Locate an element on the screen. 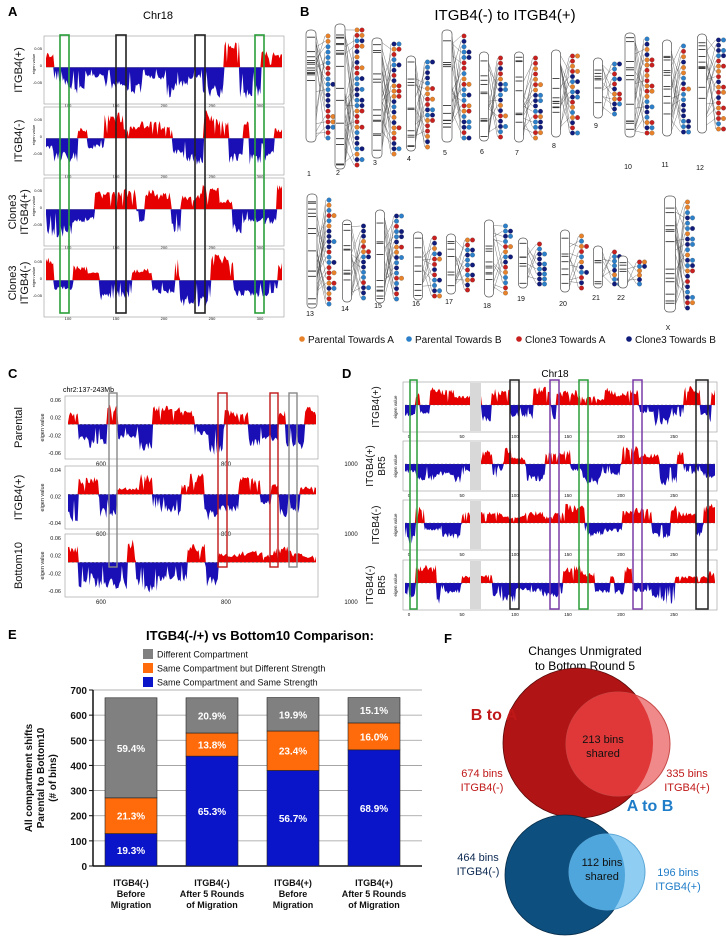 Image resolution: width=726 pixels, height=951 pixels. panel-a-track-negative-blue is located at coordinates (164, 223).